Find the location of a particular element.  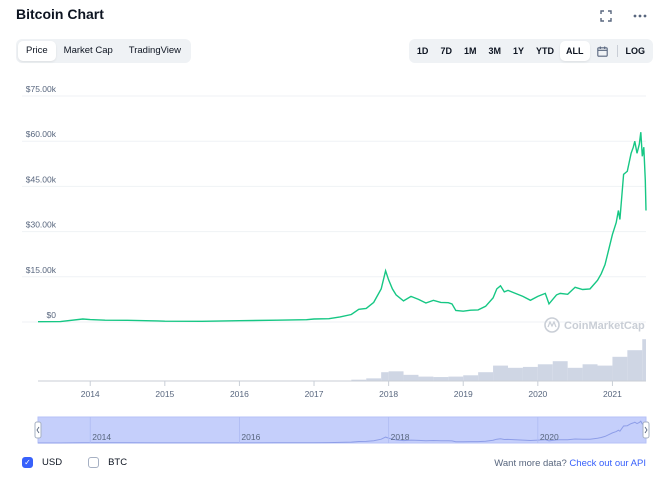

navigator-left-handle is located at coordinates (38, 430).